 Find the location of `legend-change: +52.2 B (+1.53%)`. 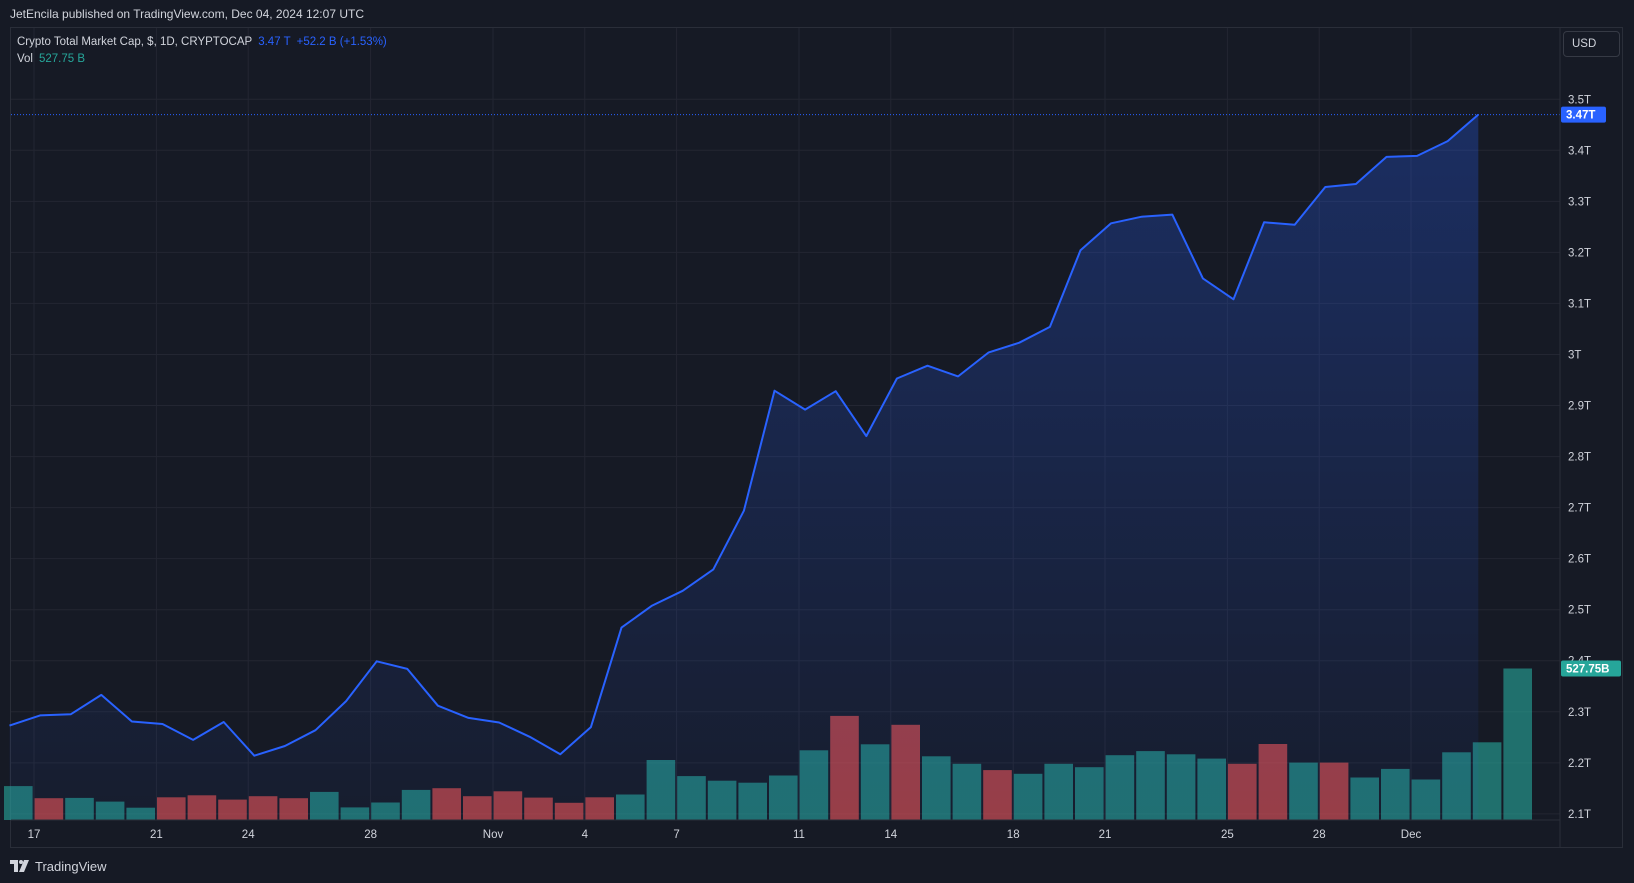

legend-change: +52.2 B (+1.53%) is located at coordinates (341, 42).